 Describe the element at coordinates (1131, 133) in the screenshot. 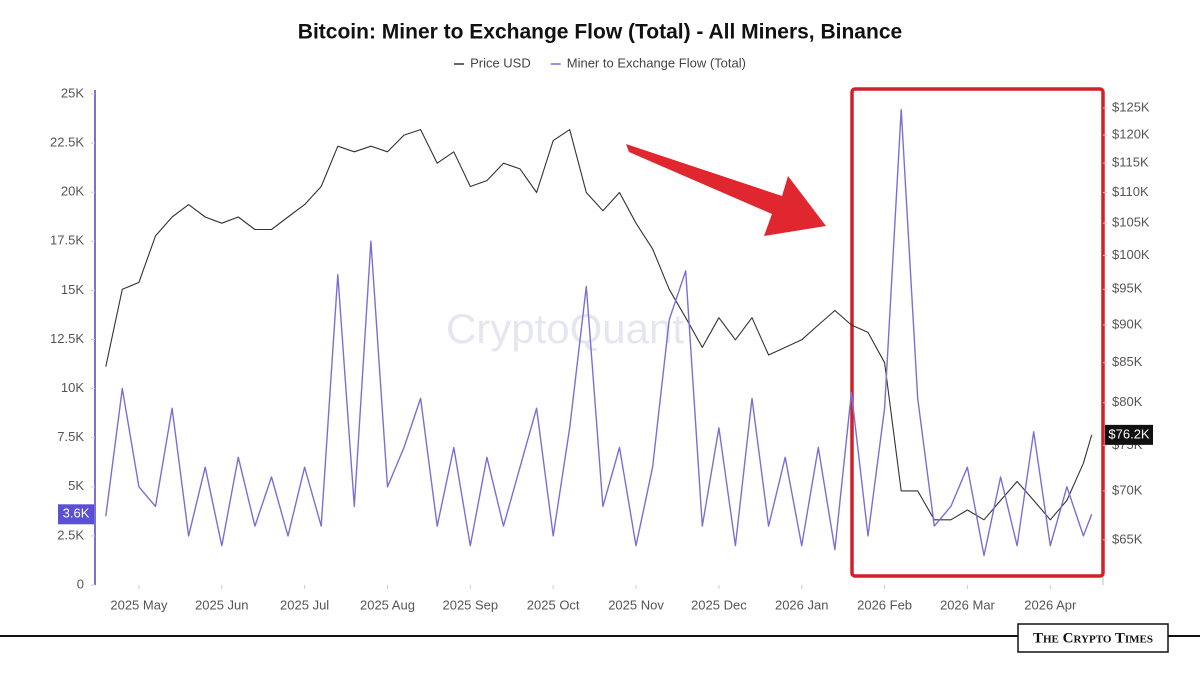

I see `y2-tick-label: $120K` at that location.